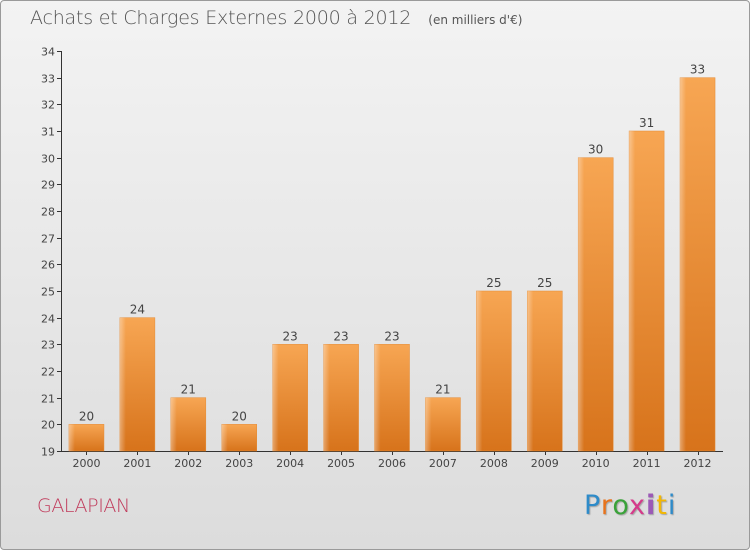 The height and width of the screenshot is (550, 750). I want to click on y-tick-label: 34, so click(48, 52).